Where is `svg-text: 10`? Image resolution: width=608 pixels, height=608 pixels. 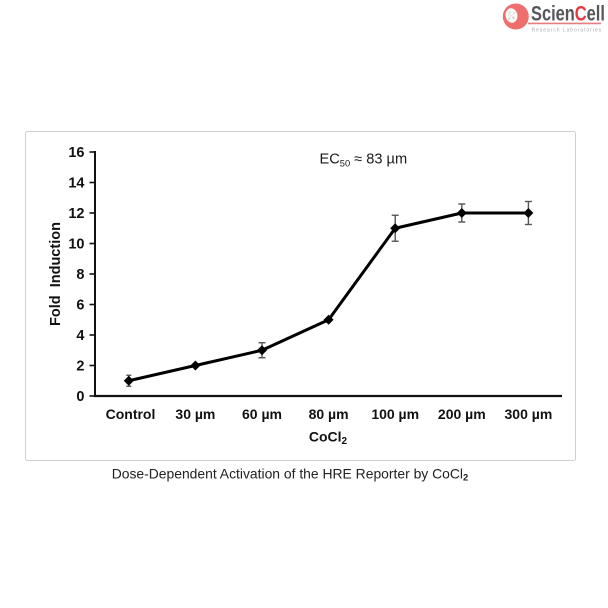
svg-text: 10 is located at coordinates (76, 245).